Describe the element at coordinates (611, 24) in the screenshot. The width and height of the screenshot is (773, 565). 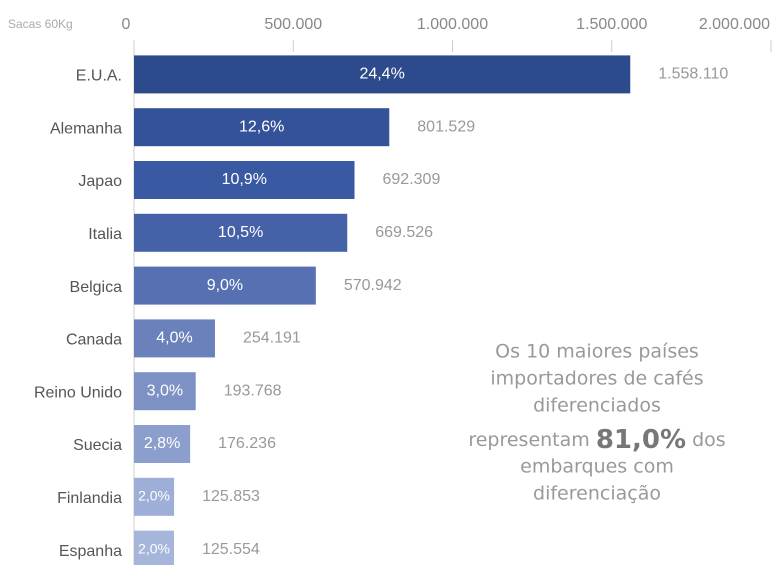
I see `x-tick-label: 1.500.000` at that location.